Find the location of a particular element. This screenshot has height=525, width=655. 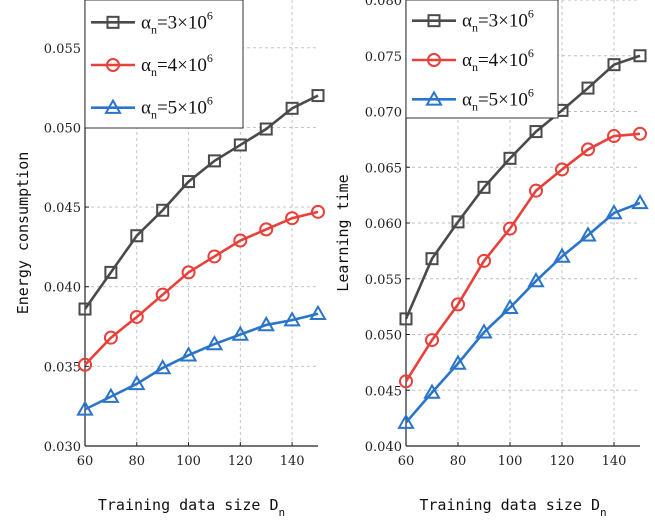

y-tick-label: 0.065 is located at coordinates (383, 168).